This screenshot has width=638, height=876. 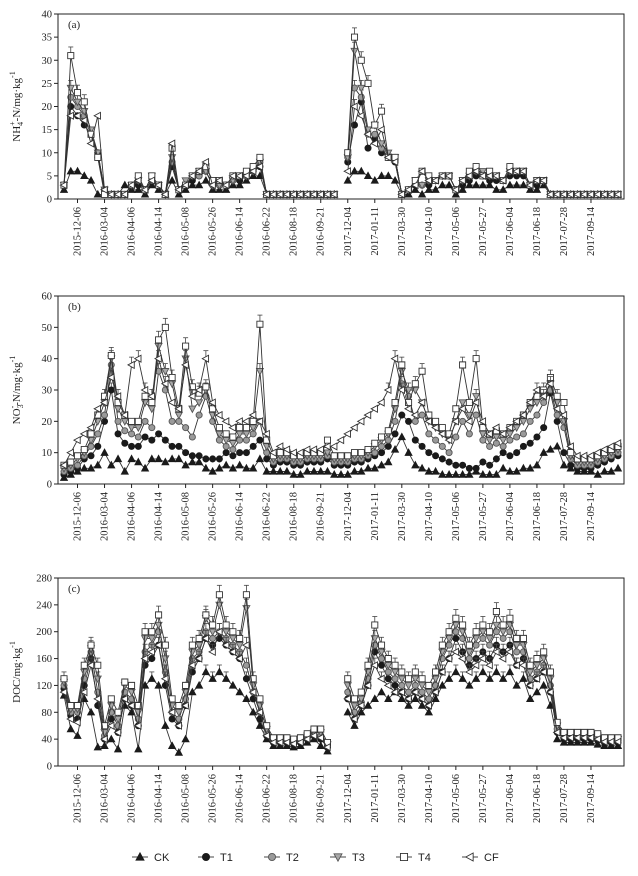 What do you see at coordinates (159, 798) in the screenshot?
I see `x-tick-label: 2016-04-14` at bounding box center [159, 798].